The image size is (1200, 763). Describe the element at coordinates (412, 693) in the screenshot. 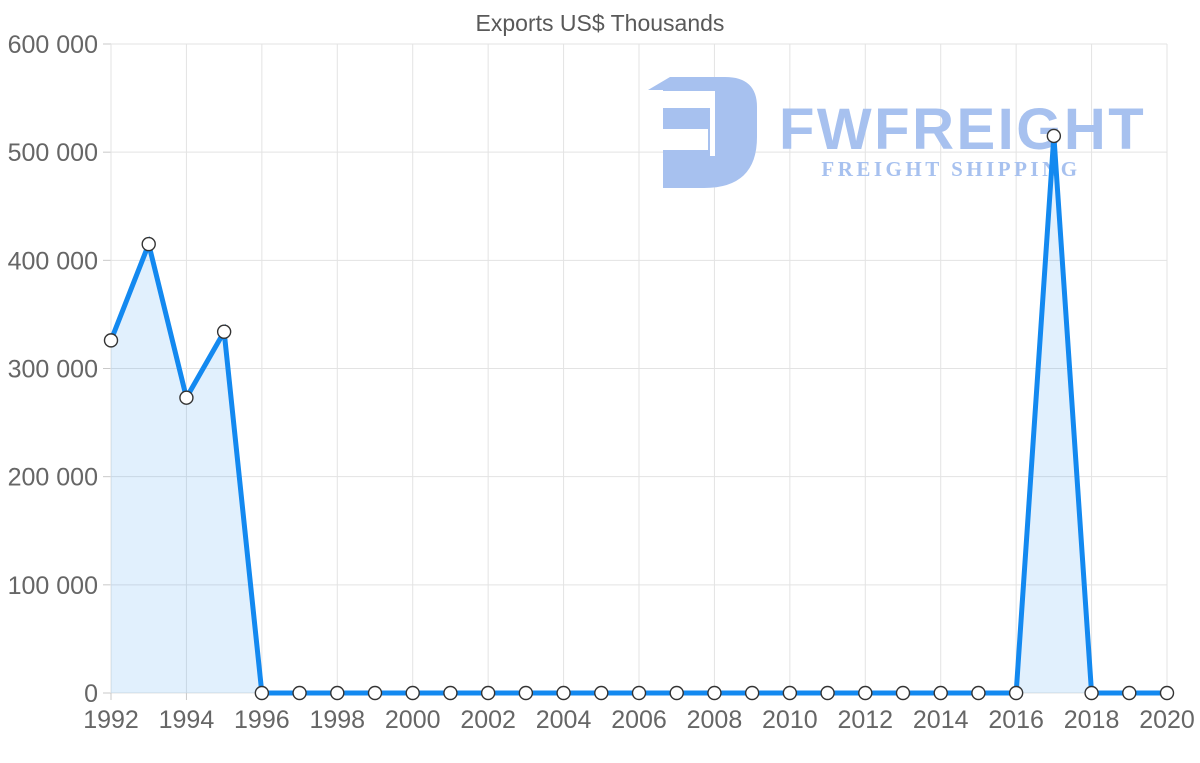

I see `data-point-2000` at that location.